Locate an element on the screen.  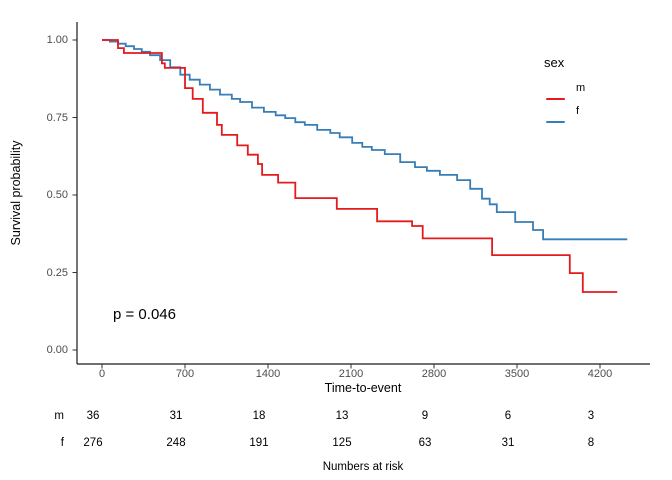
risk-count-m: 13 is located at coordinates (342, 416).